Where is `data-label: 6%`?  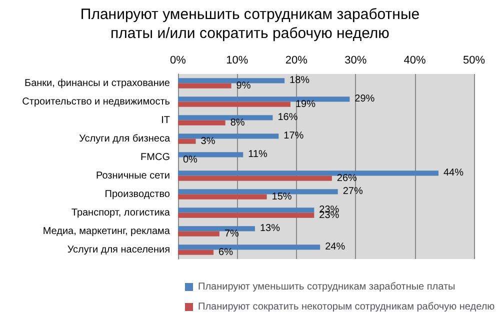 data-label: 6% is located at coordinates (226, 252).